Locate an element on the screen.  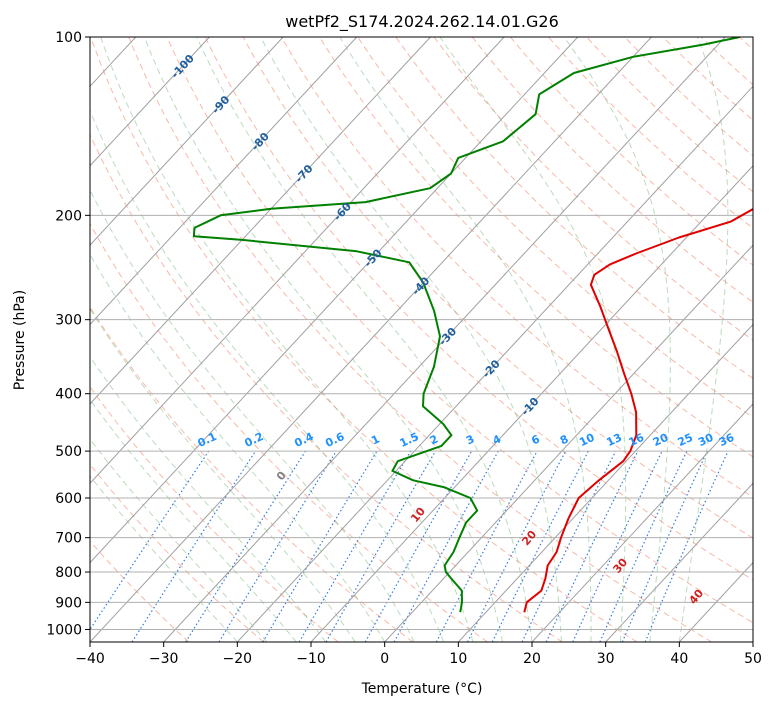
mixing-ratio-label: 30 is located at coordinates (706, 440).